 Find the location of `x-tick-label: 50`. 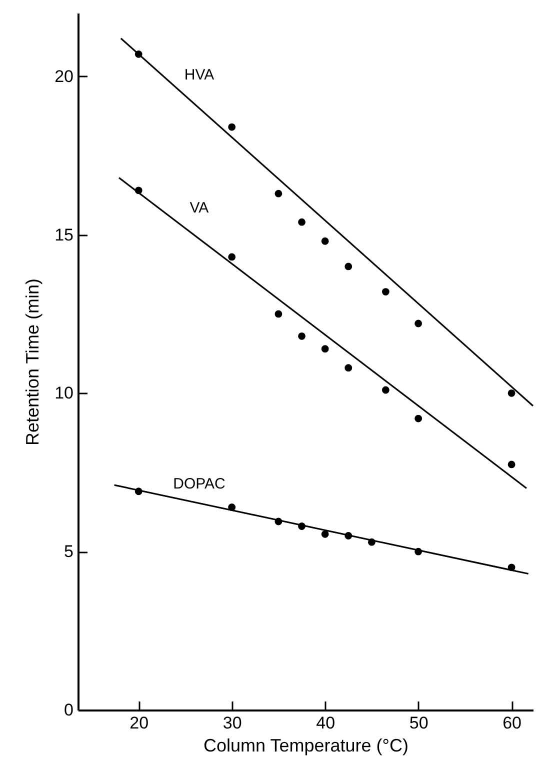

x-tick-label: 50 is located at coordinates (418, 723).